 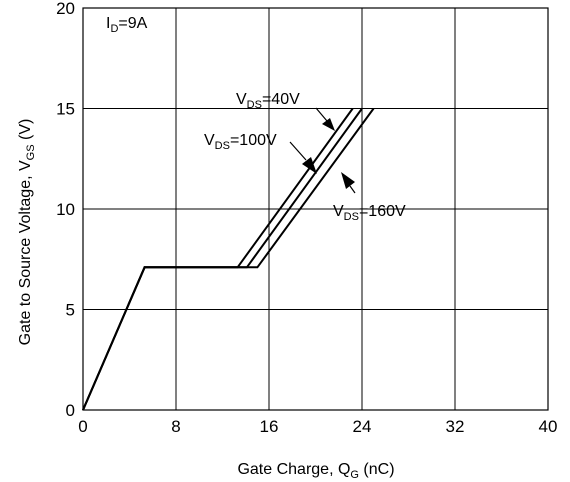 I want to click on series-label-vds-160v: VDS=160V, so click(x=369, y=213).